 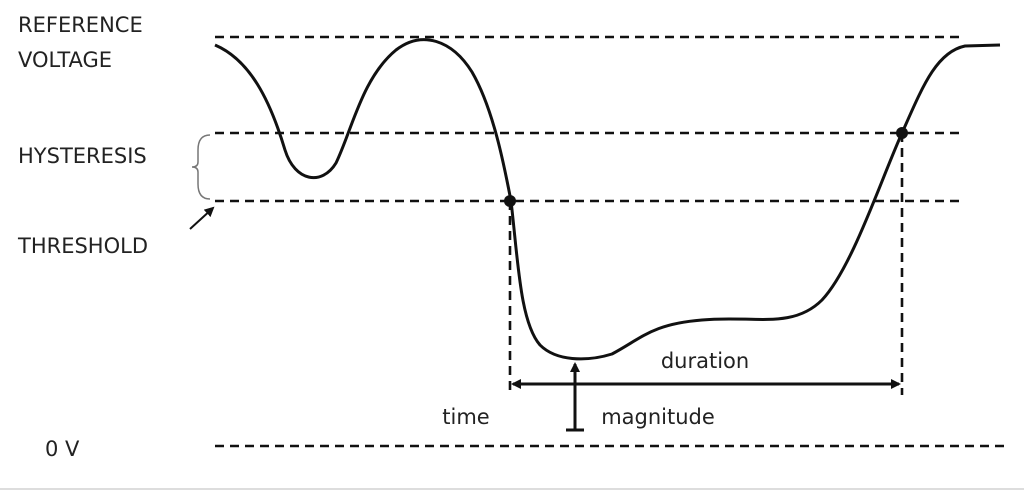 I want to click on label: 0 V, so click(x=62, y=449).